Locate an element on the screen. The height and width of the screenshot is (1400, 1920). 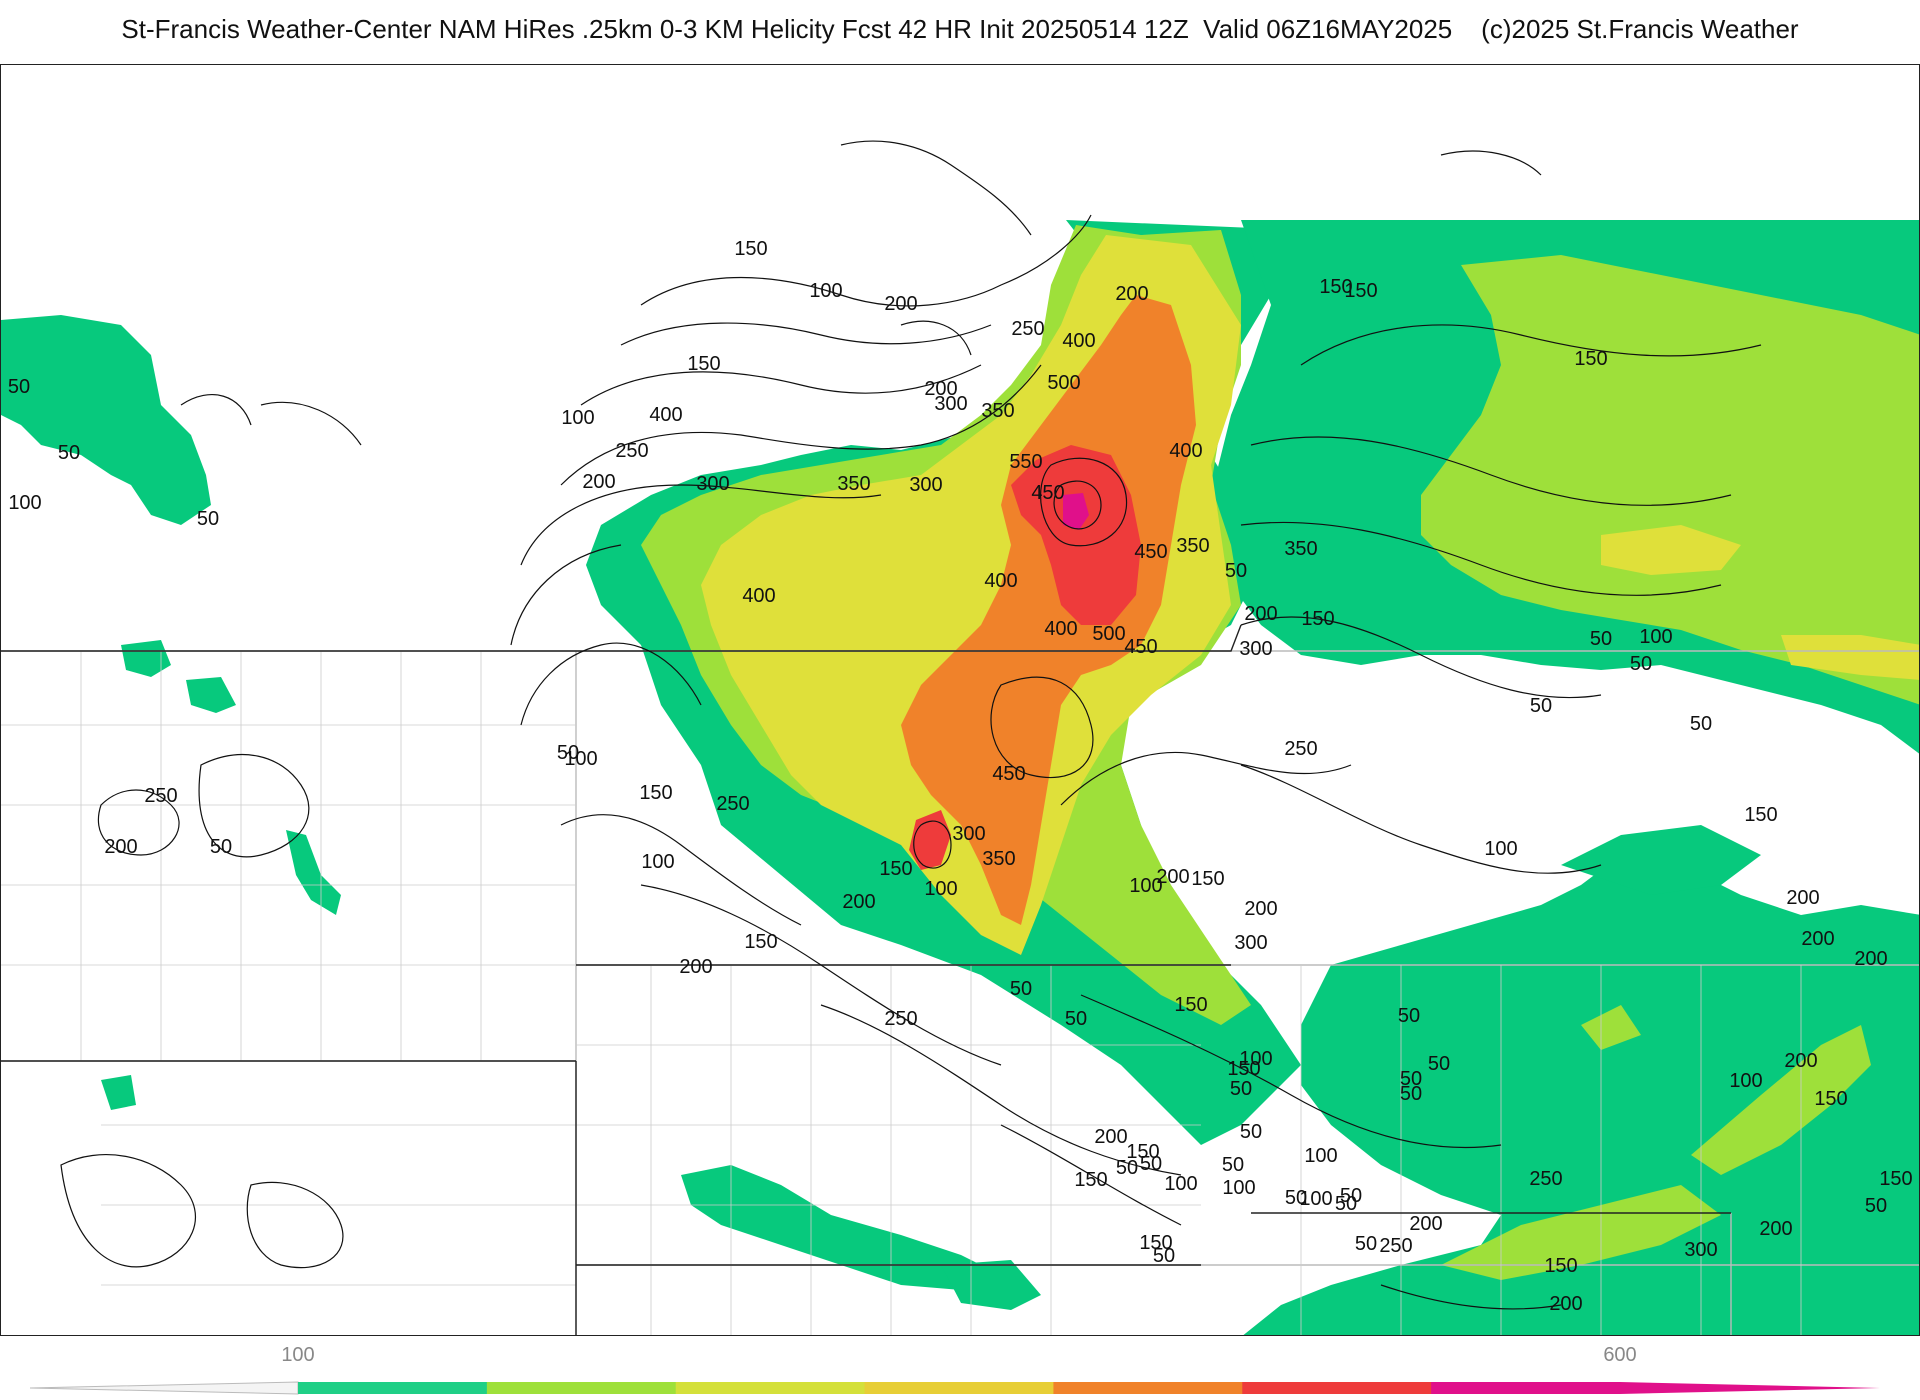
contour-label: 550 is located at coordinates (1025, 462).